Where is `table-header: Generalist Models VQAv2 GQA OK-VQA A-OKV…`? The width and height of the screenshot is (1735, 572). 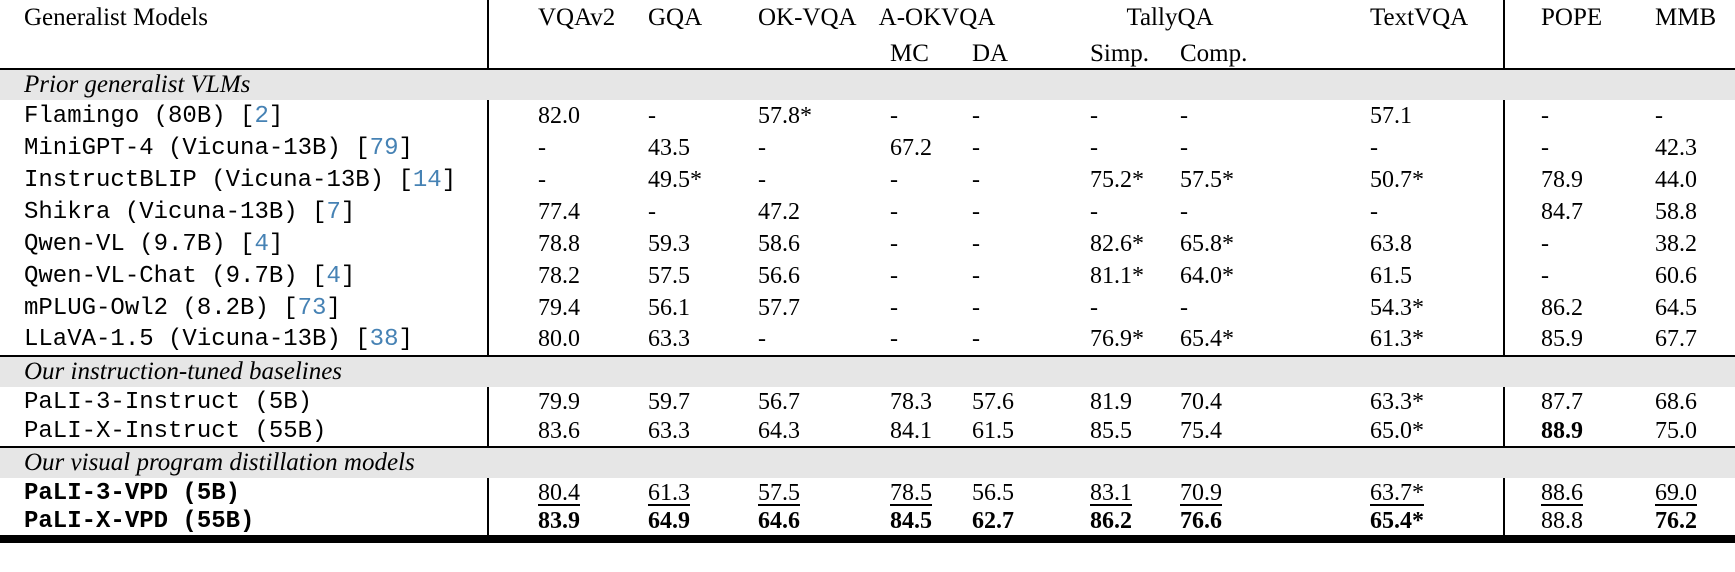
table-header: Generalist Models VQAv2 GQA OK-VQA A-OKV… is located at coordinates (867, 34).